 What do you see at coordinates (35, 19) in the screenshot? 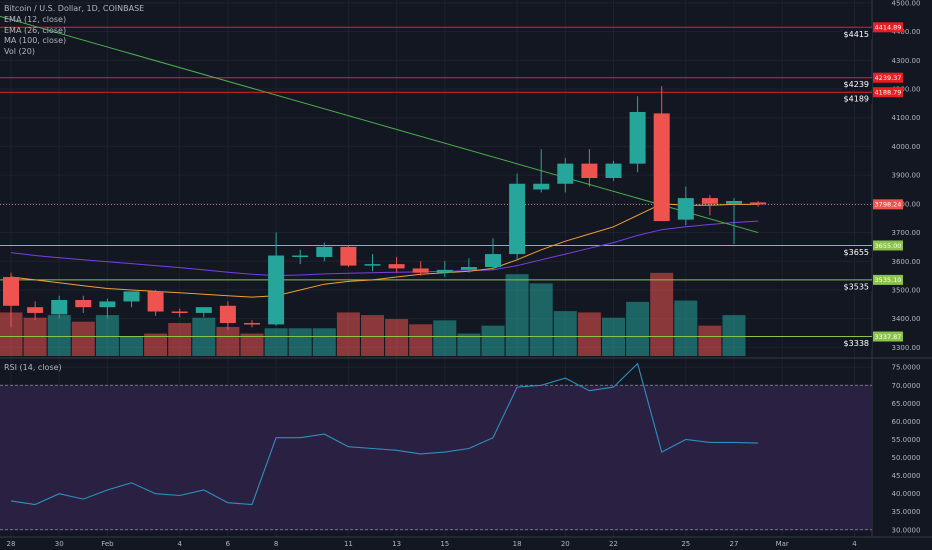
I see `legend-ema12: EMA (12, close)` at bounding box center [35, 19].